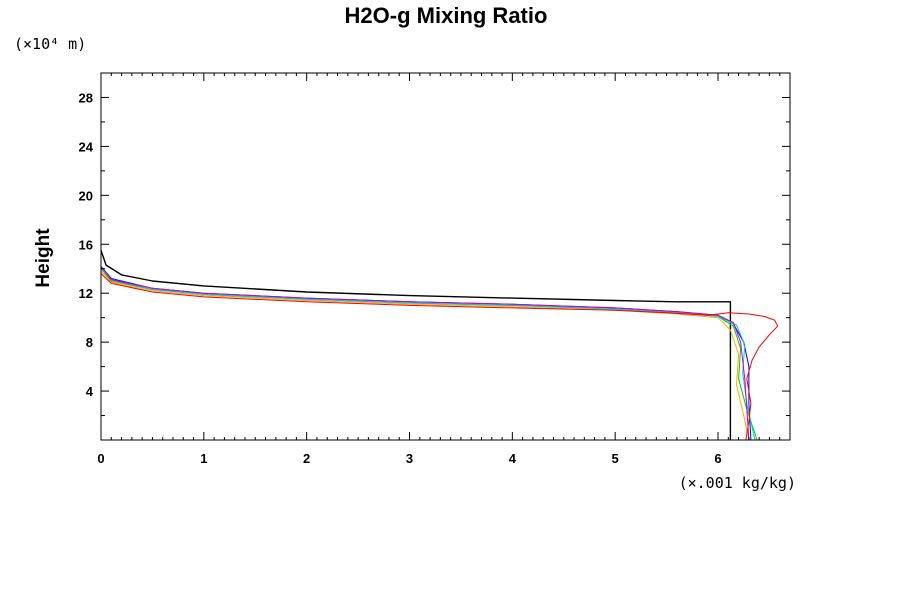  What do you see at coordinates (446, 15) in the screenshot?
I see `chart-title: H2O-g Mixing Ratio` at bounding box center [446, 15].